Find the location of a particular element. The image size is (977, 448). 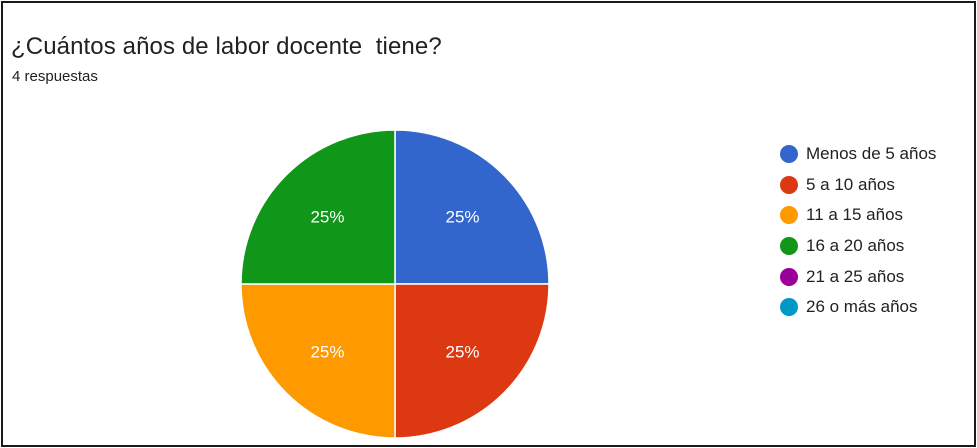

legend-label: 21 a 25 años is located at coordinates (855, 276).